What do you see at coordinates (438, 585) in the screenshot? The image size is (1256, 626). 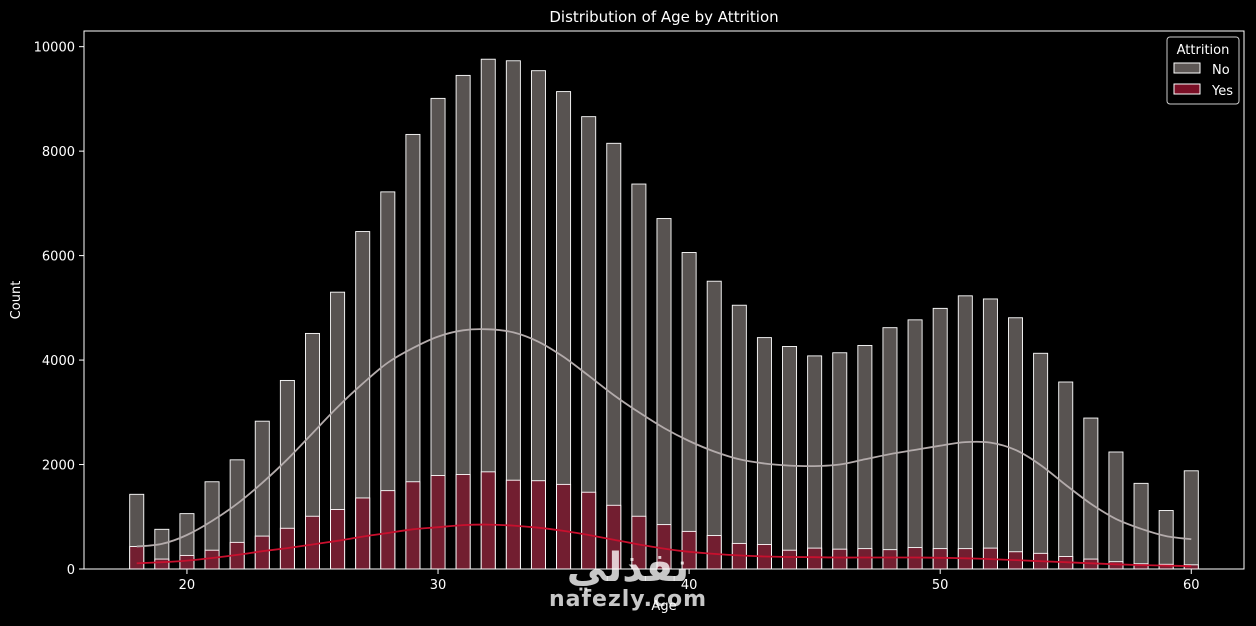 I see `x-tick-label-30: 30` at bounding box center [438, 585].